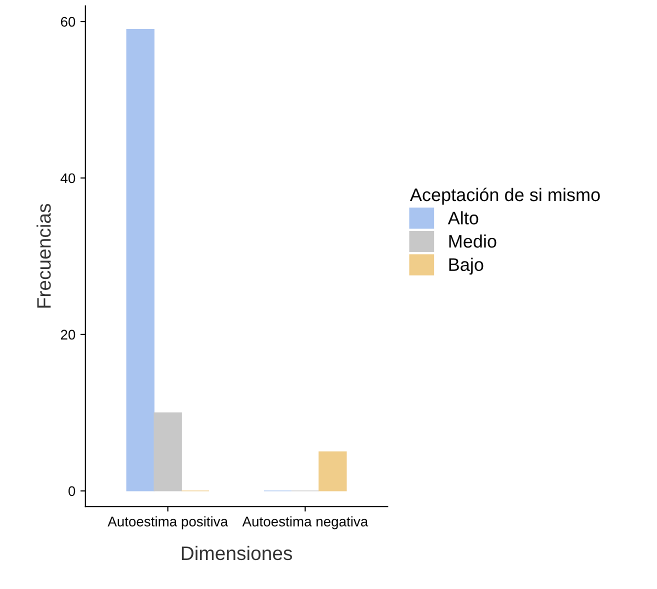 This screenshot has height=589, width=657. What do you see at coordinates (466, 266) in the screenshot?
I see `legend-label: Bajo` at bounding box center [466, 266].